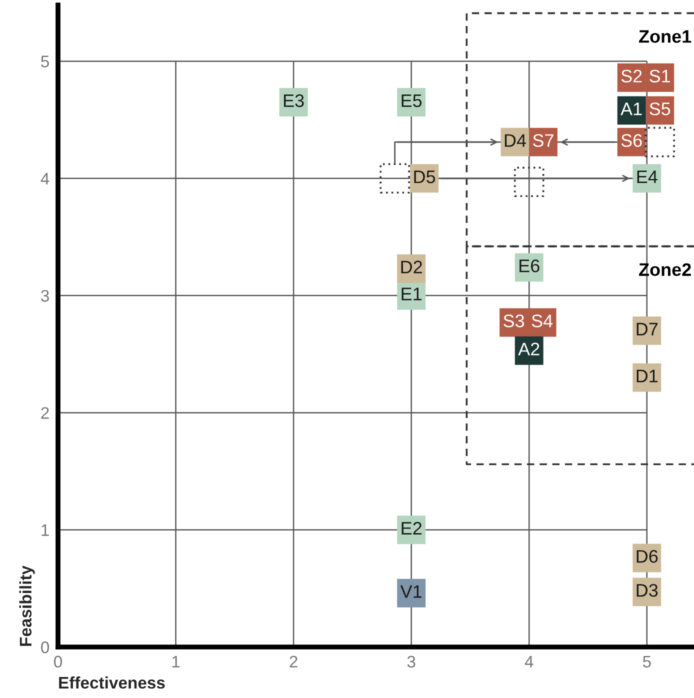  What do you see at coordinates (112, 682) in the screenshot?
I see `x-axis-title: Effectiveness` at bounding box center [112, 682].